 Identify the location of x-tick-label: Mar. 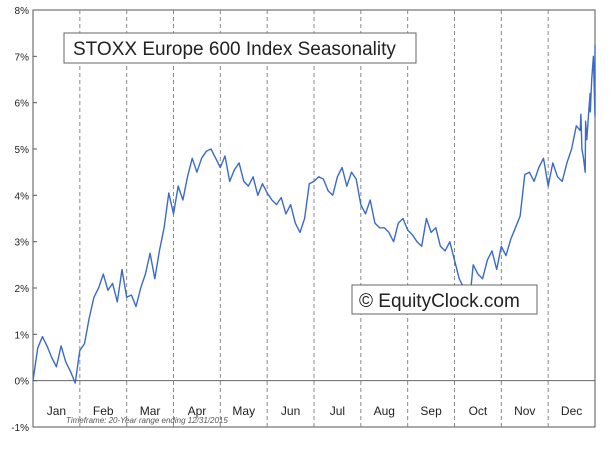
(150, 411).